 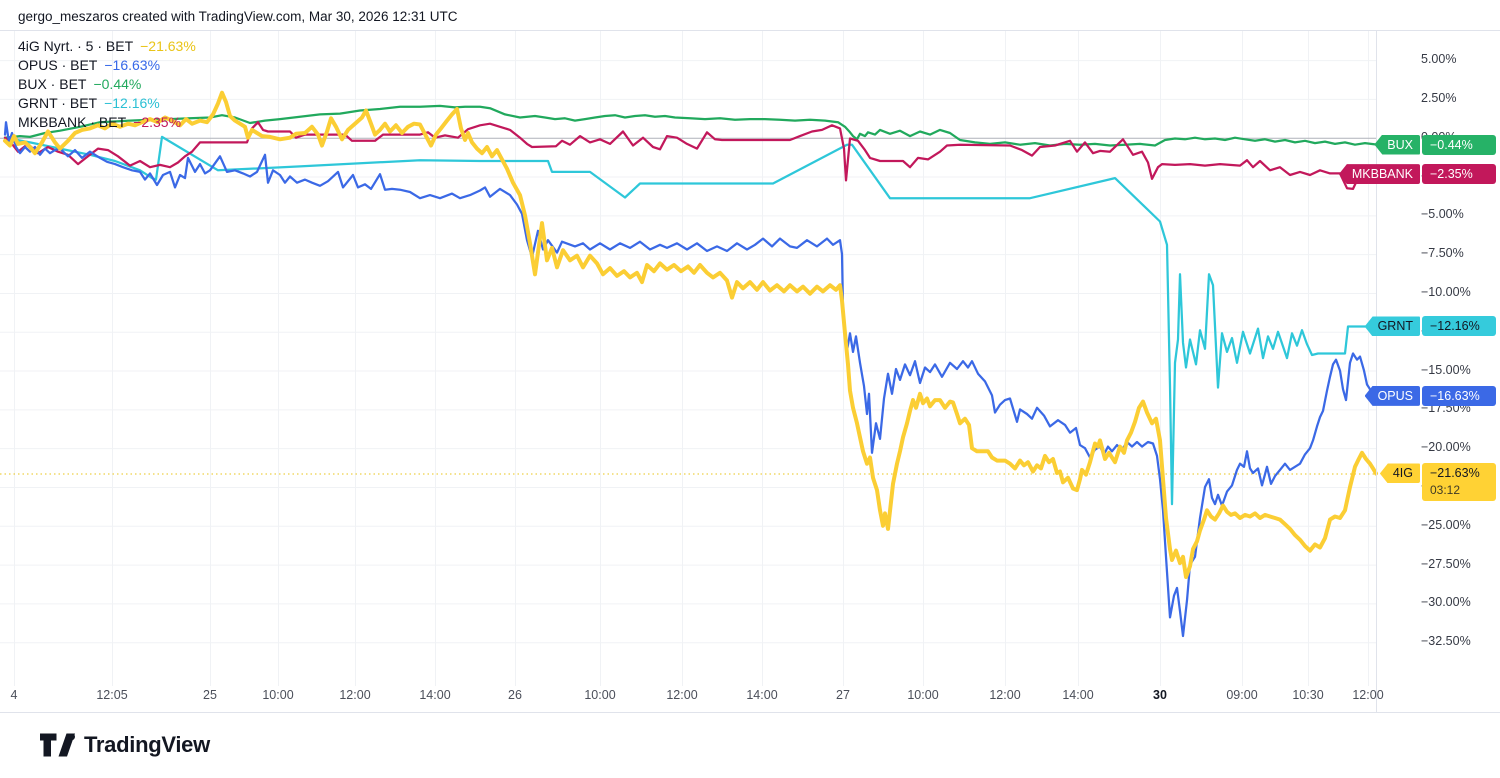 I want to click on header-divider, so click(x=750, y=30).